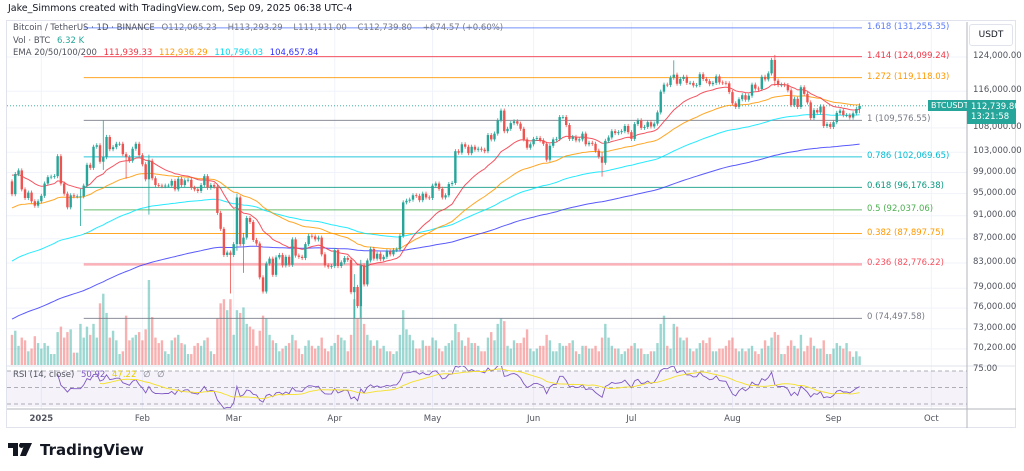  I want to click on close-value: 112,739.80, so click(388, 28).